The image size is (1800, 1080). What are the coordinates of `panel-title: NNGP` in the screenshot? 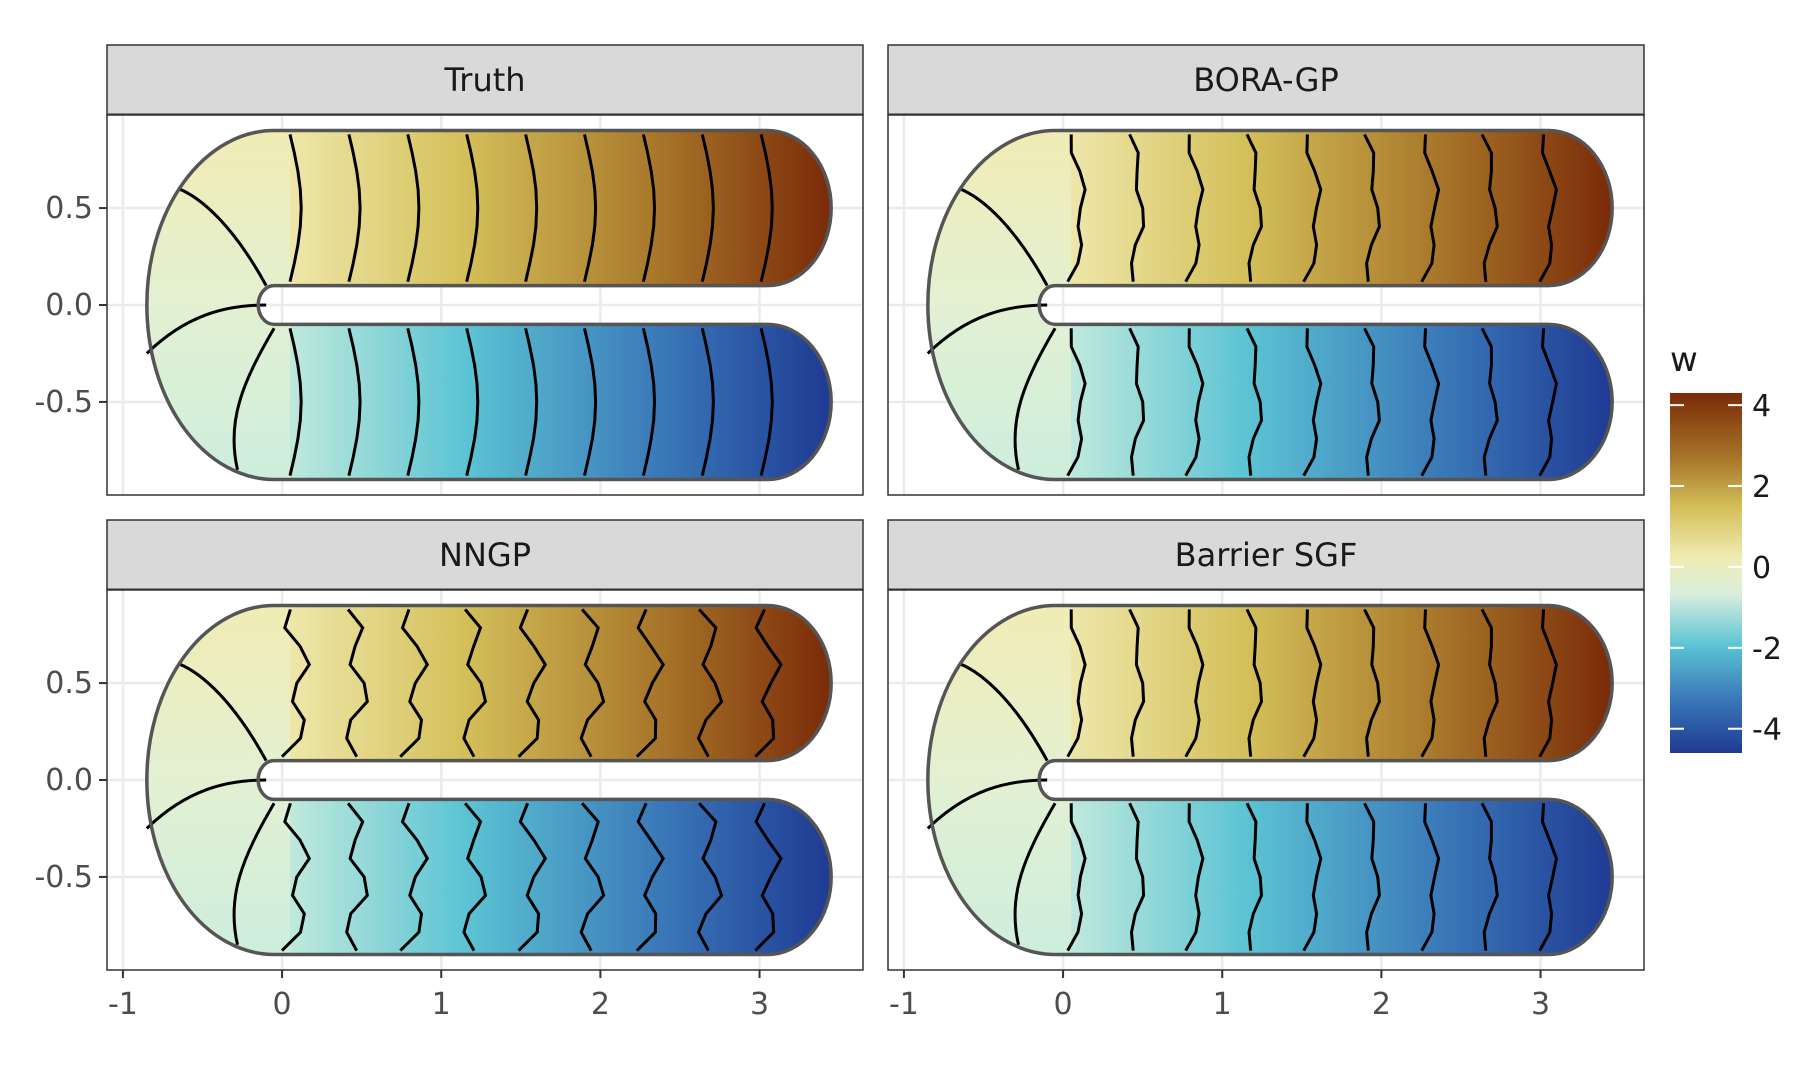 It's located at (485, 555).